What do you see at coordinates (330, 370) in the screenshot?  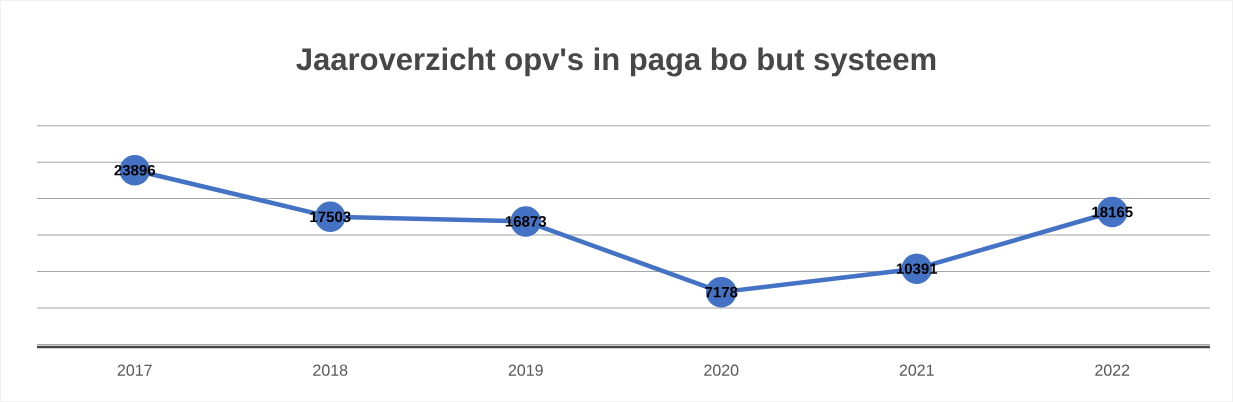 I see `x-tick-label: 2018` at bounding box center [330, 370].